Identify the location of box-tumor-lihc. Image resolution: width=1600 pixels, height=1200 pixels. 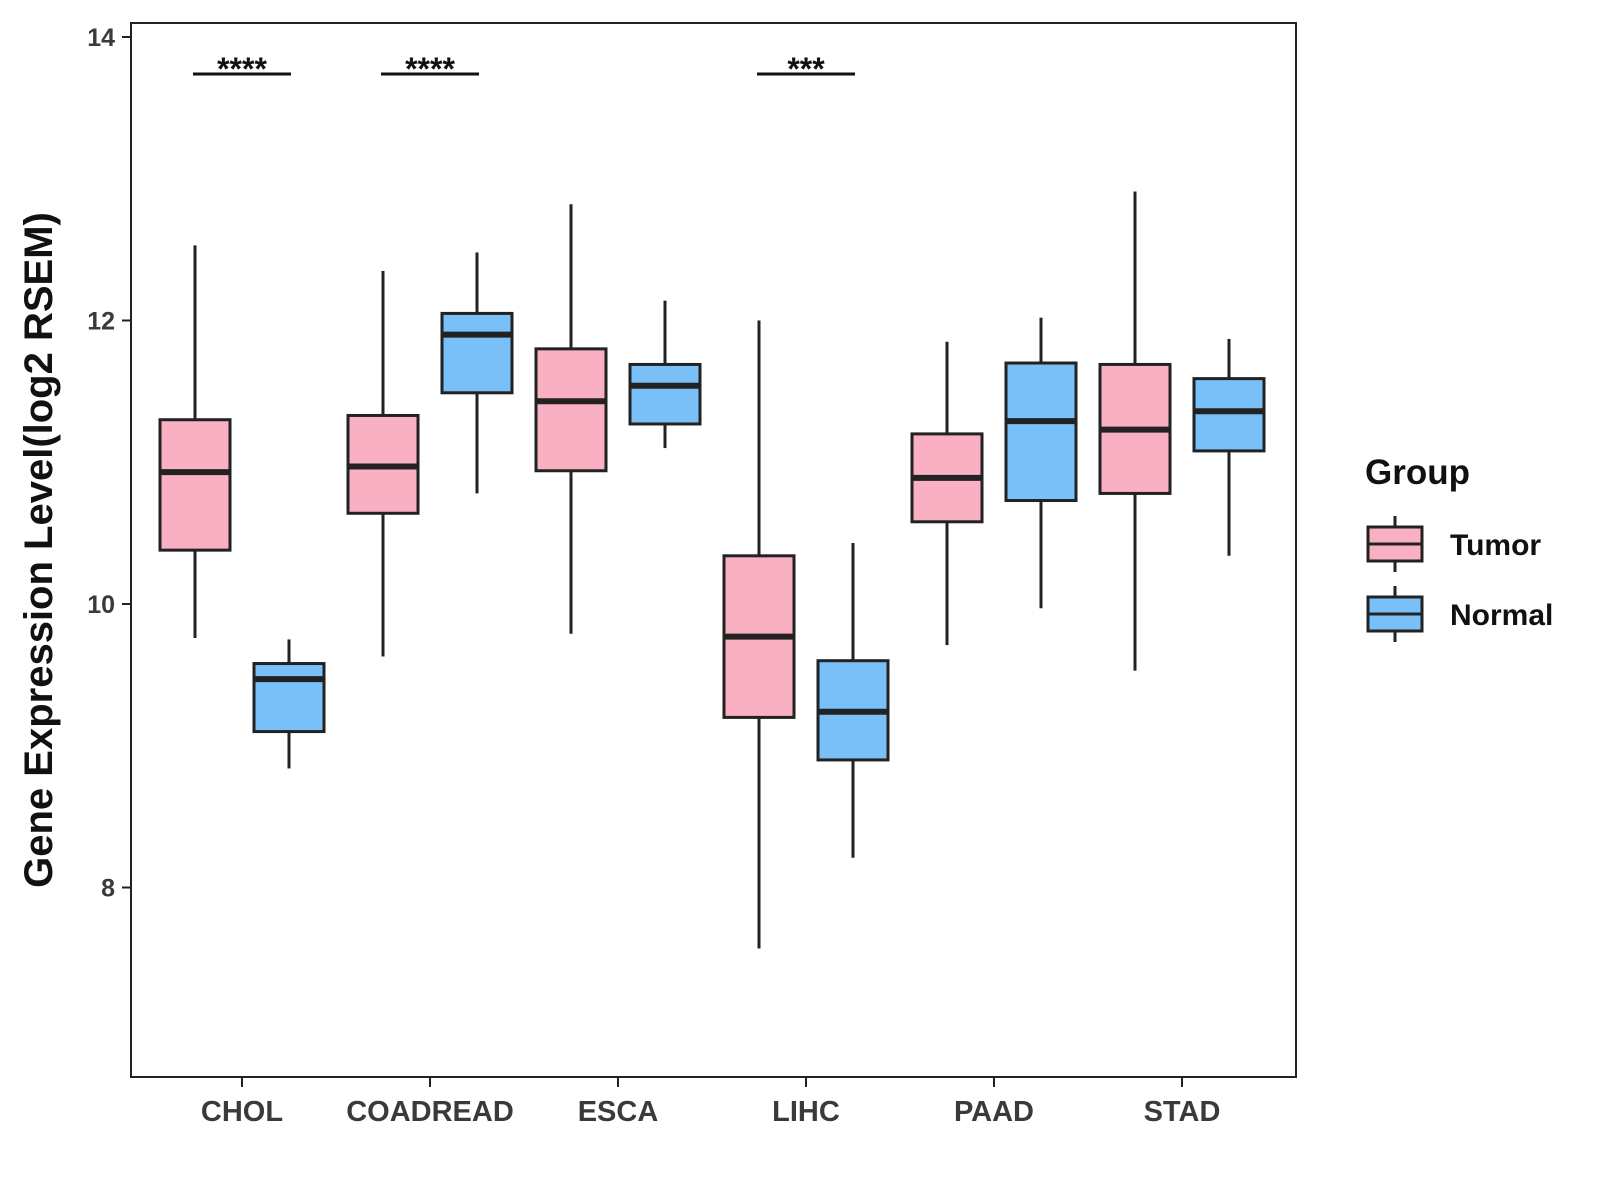
(759, 634).